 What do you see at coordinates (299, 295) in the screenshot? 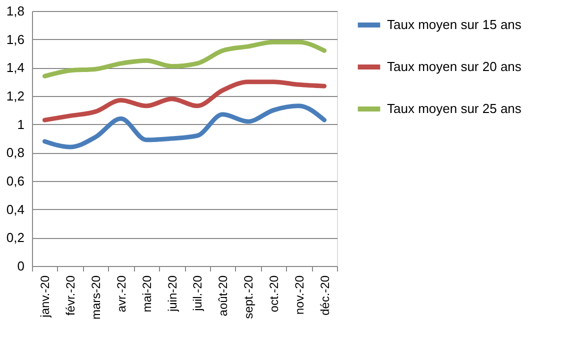
I see `x-tick-label: nov.-20` at bounding box center [299, 295].